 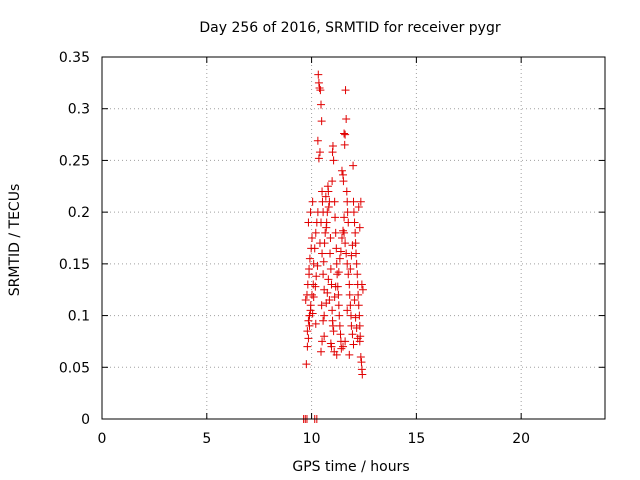 I want to click on x-tick-label: 15, so click(x=416, y=439).